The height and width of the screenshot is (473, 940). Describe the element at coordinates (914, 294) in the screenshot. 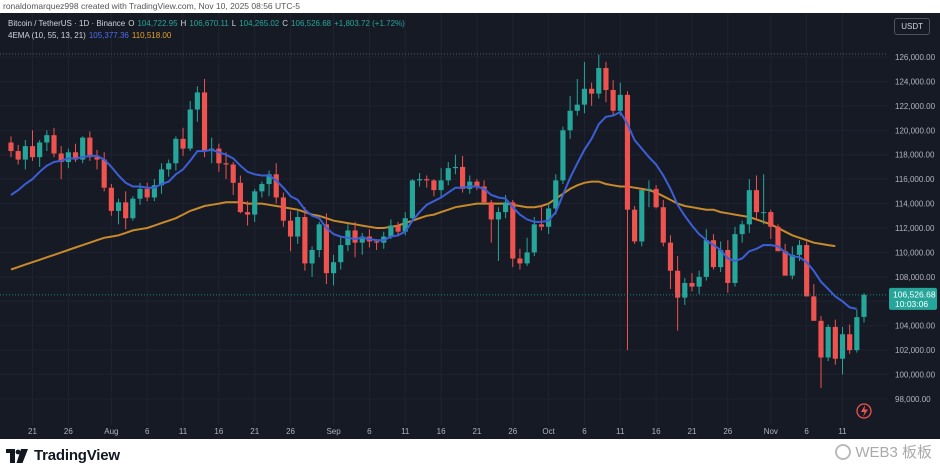

I see `price-tag-price: 106,526.68` at that location.